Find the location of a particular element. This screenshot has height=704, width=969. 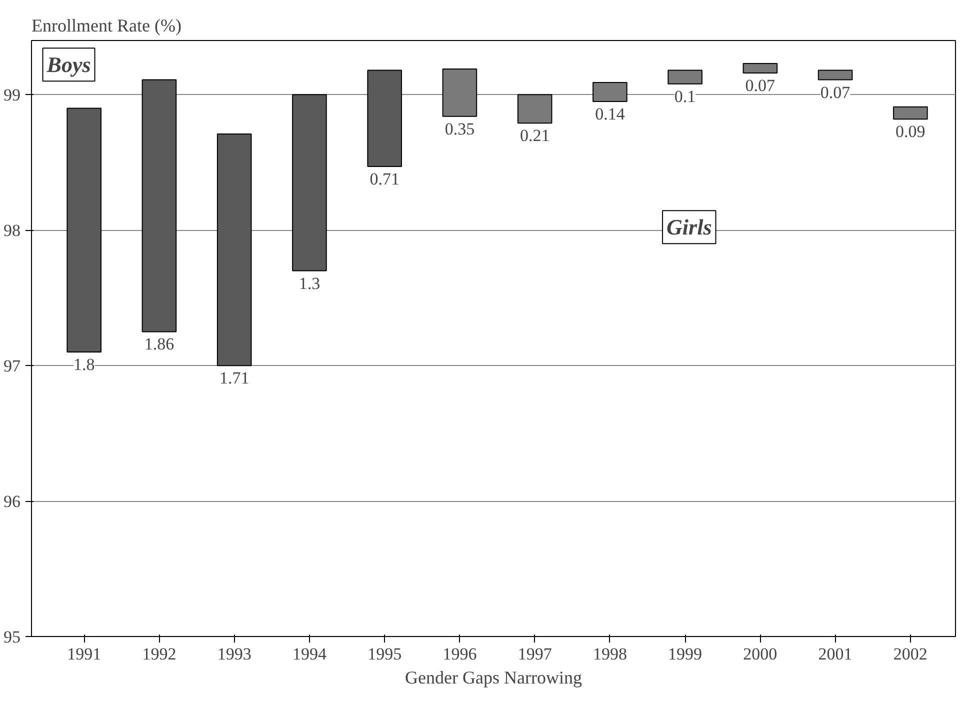

x-tick-label: 1992 is located at coordinates (159, 654).